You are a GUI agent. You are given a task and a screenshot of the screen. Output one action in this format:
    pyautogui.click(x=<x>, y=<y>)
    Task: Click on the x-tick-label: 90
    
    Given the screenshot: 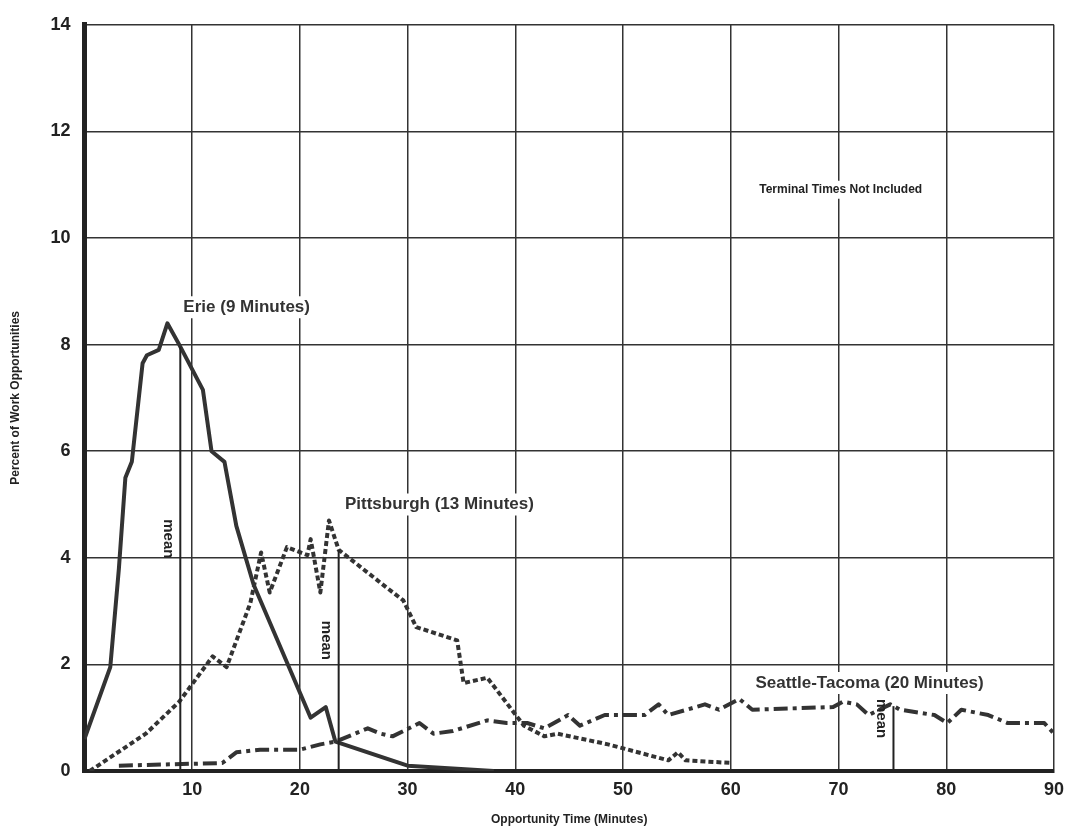 What is the action you would take?
    pyautogui.click(x=1053, y=788)
    